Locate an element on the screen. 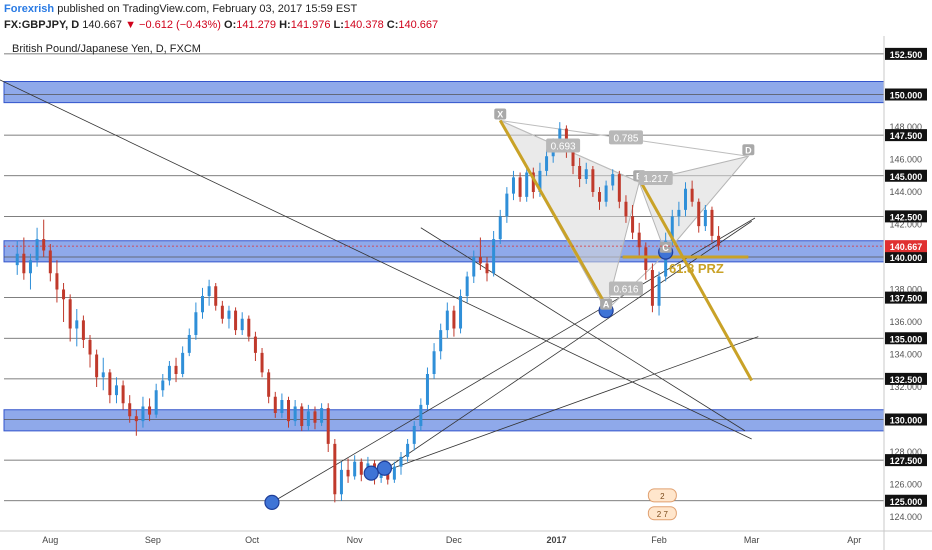 Image resolution: width=932 pixels, height=550 pixels. y-tick-label: 148.000 is located at coordinates (905, 127).